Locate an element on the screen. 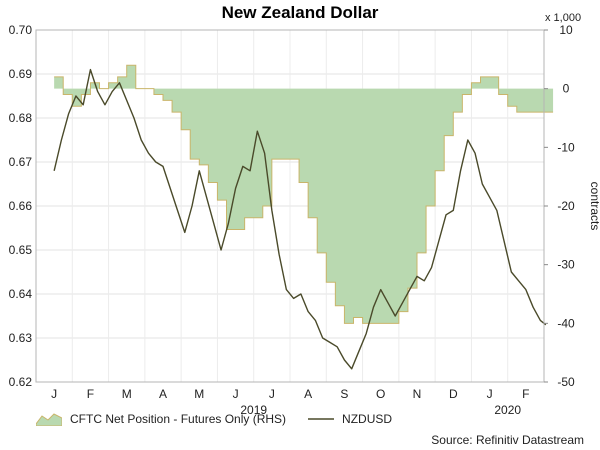 This screenshot has height=450, width=600. right-axis-ticks: -50 -40 -30 -20 -10 0 10 is located at coordinates (559, 206).